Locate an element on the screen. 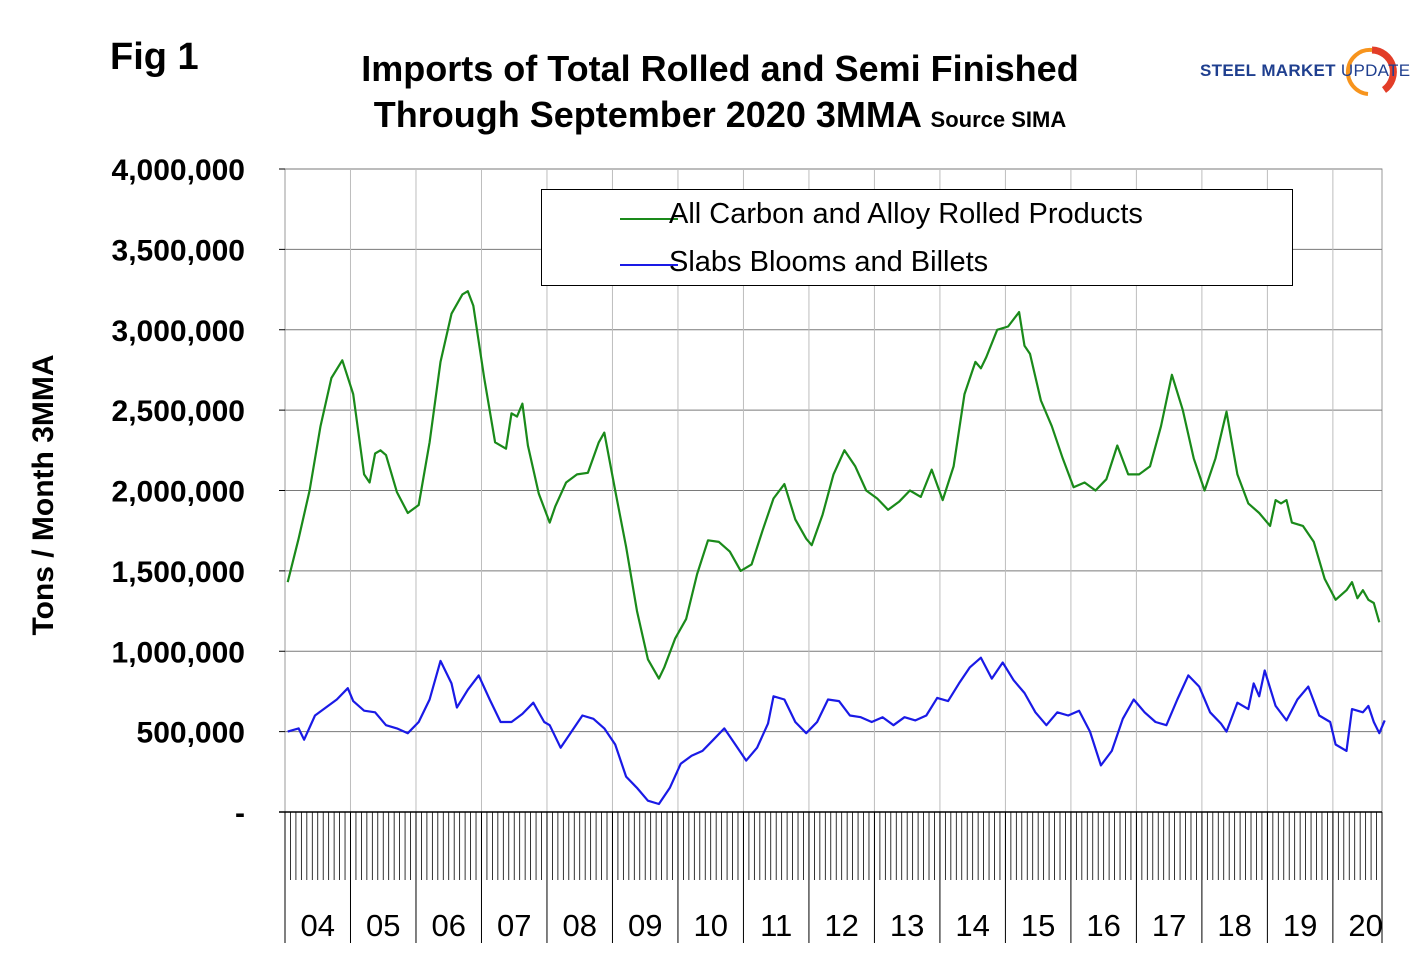 This screenshot has height=973, width=1420. y-tick-label: 500,000 is located at coordinates (191, 733).